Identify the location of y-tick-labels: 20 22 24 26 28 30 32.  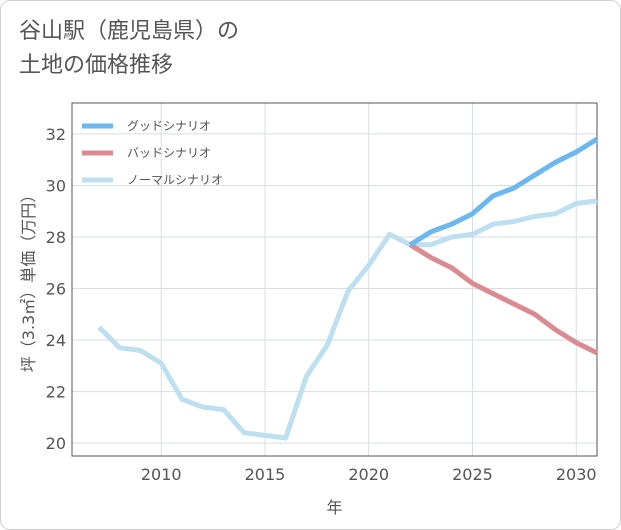
(56, 289).